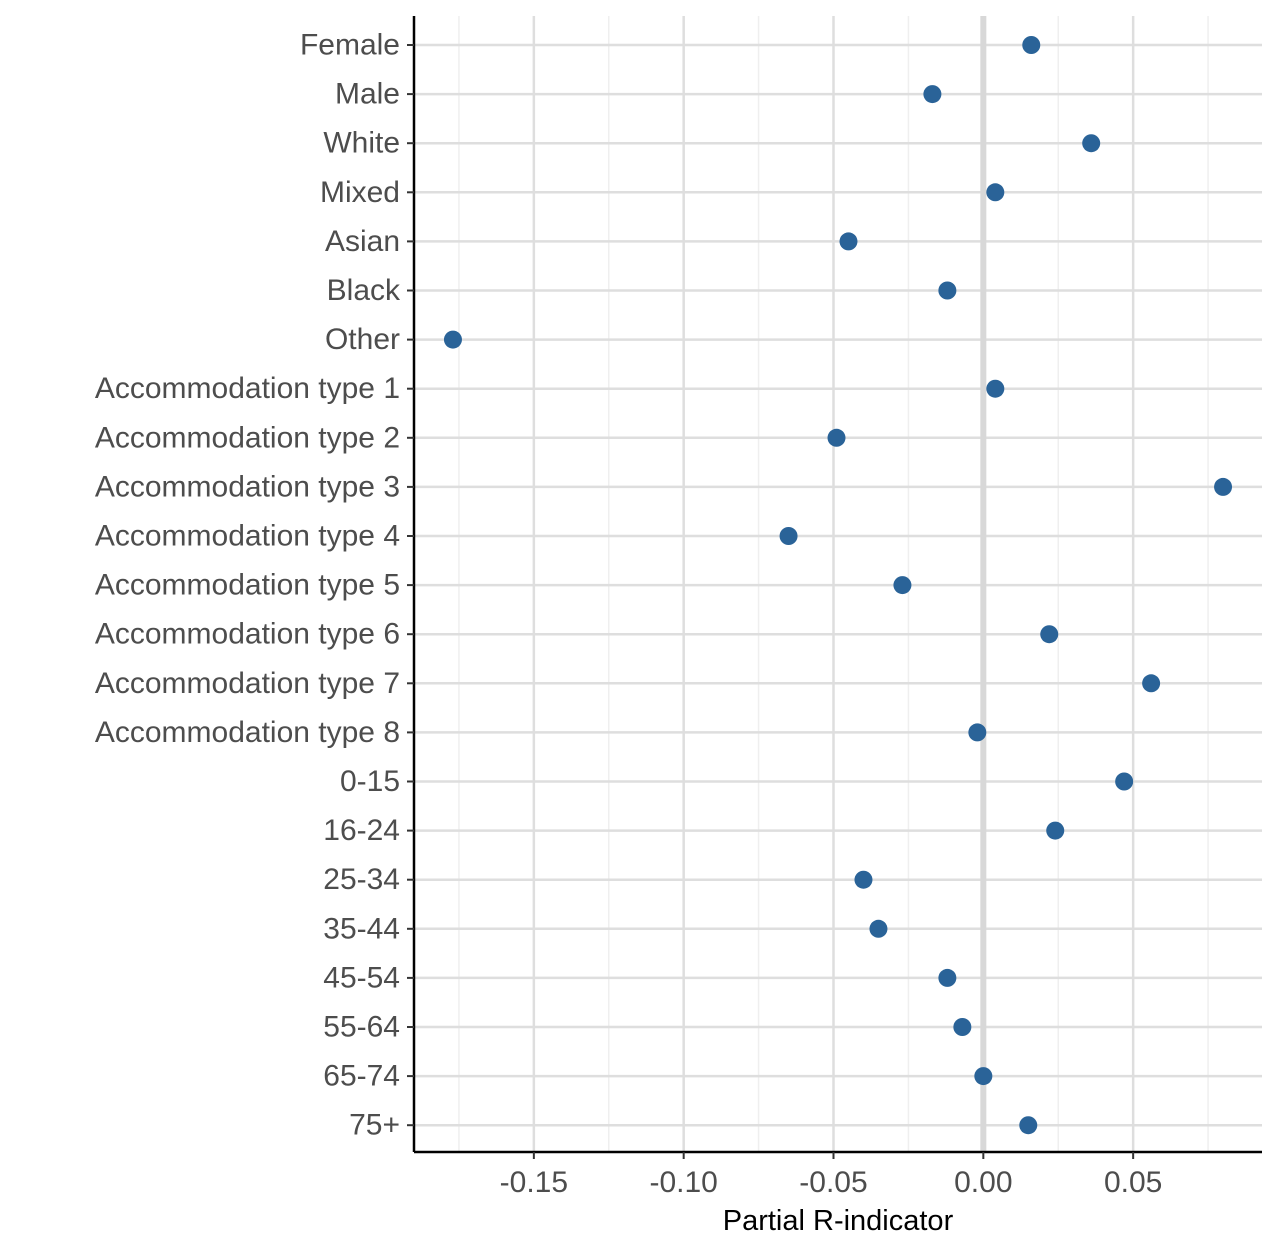 The height and width of the screenshot is (1250, 1278). Describe the element at coordinates (361, 1076) in the screenshot. I see `y-tick-label: 65-74` at that location.